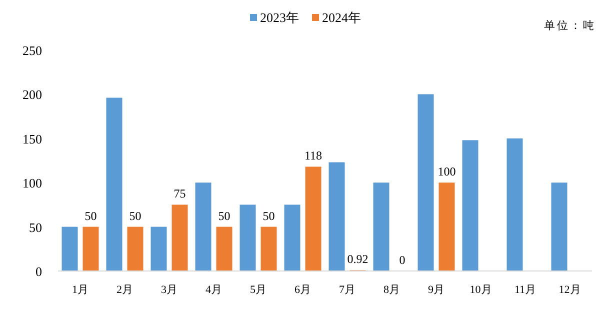 The image size is (616, 320). What do you see at coordinates (481, 290) in the screenshot?
I see `x-tick-label: 10月` at bounding box center [481, 290].